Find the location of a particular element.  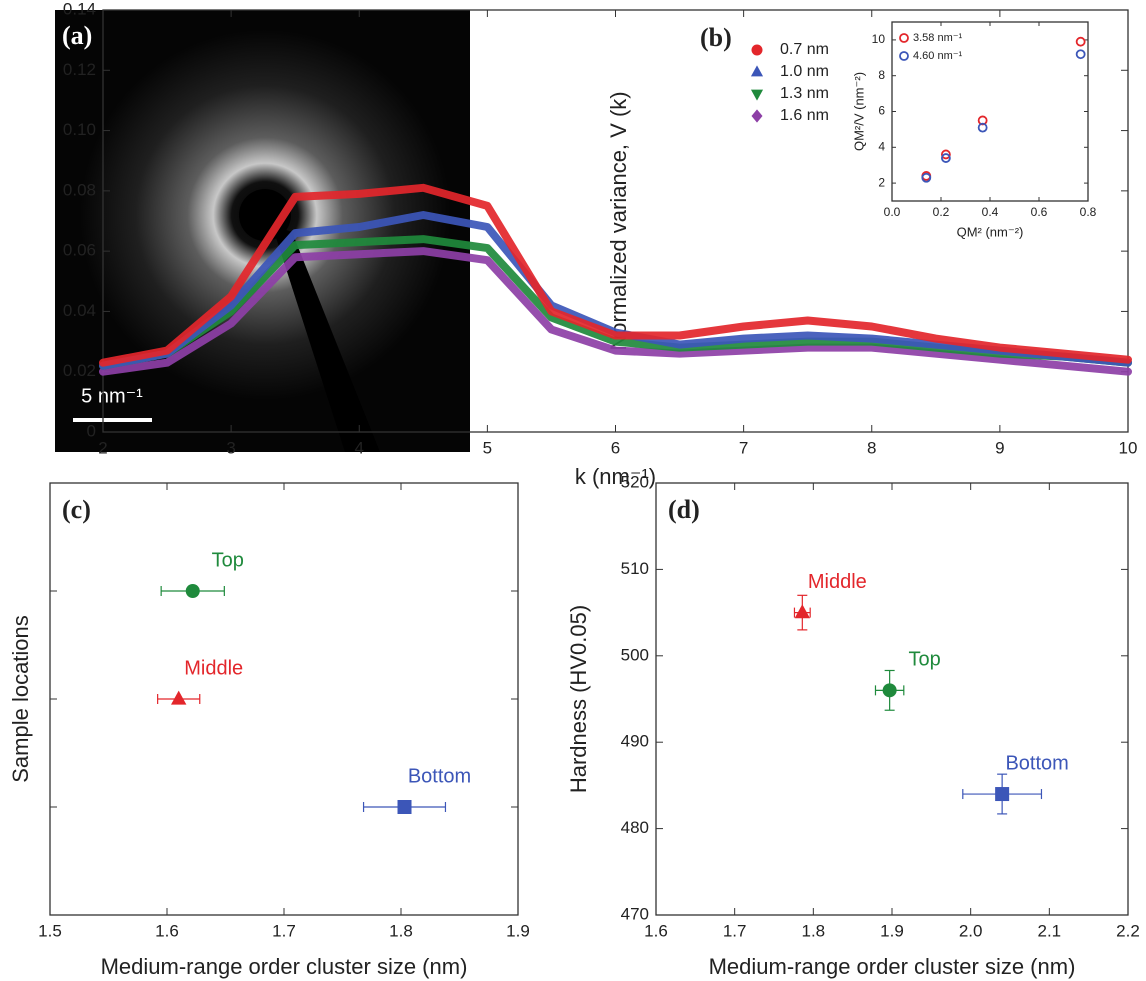

x-tick-label: 7 is located at coordinates (743, 447).